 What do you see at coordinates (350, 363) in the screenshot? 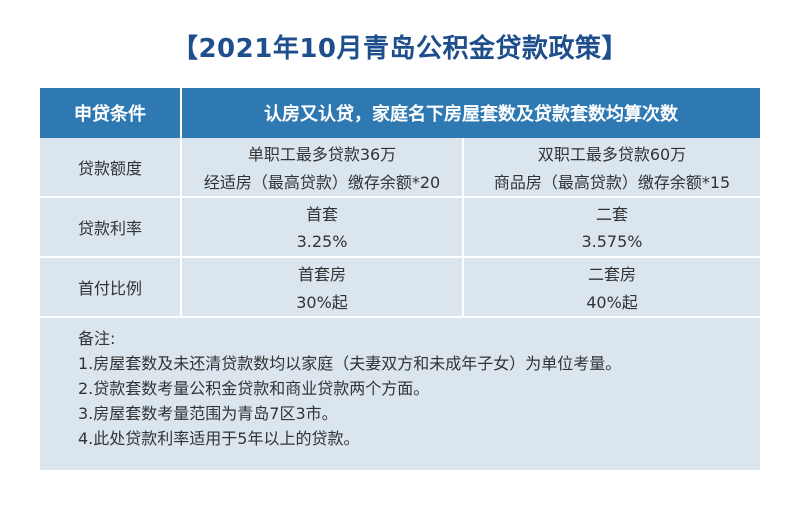
I see `note-item: 1.房屋套数及未还清贷款数均以家庭（夫妻双方和未成年子女）为单位考量。` at bounding box center [350, 363].